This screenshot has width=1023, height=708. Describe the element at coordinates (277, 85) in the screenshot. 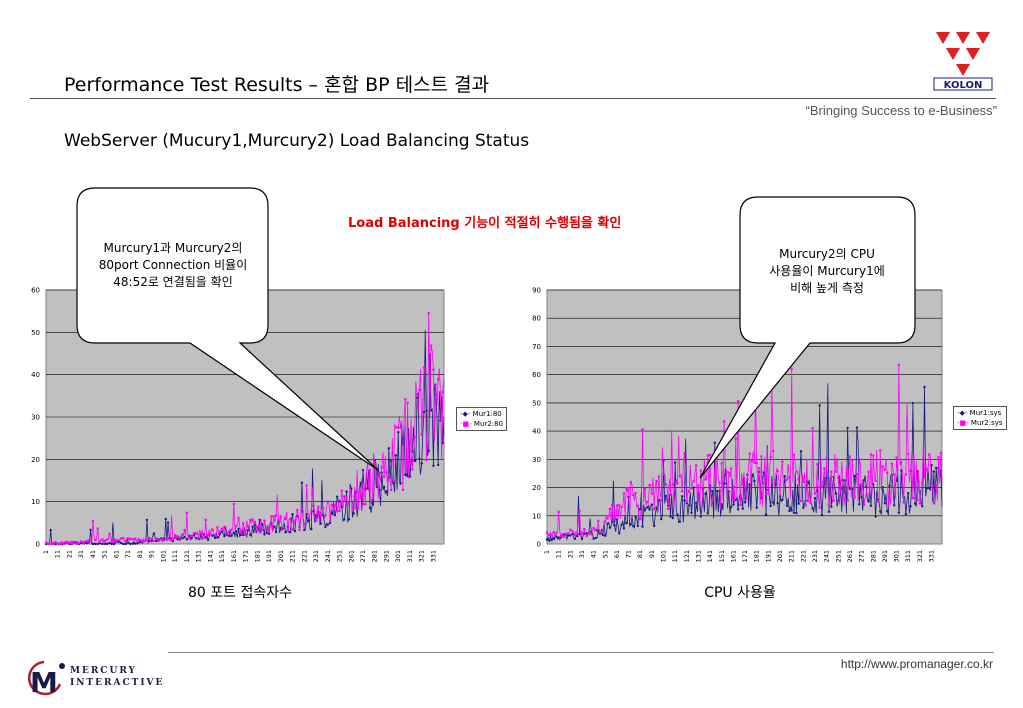

I see `page-title: Performance Test Results – 혼합 BP 테스트 결과` at that location.